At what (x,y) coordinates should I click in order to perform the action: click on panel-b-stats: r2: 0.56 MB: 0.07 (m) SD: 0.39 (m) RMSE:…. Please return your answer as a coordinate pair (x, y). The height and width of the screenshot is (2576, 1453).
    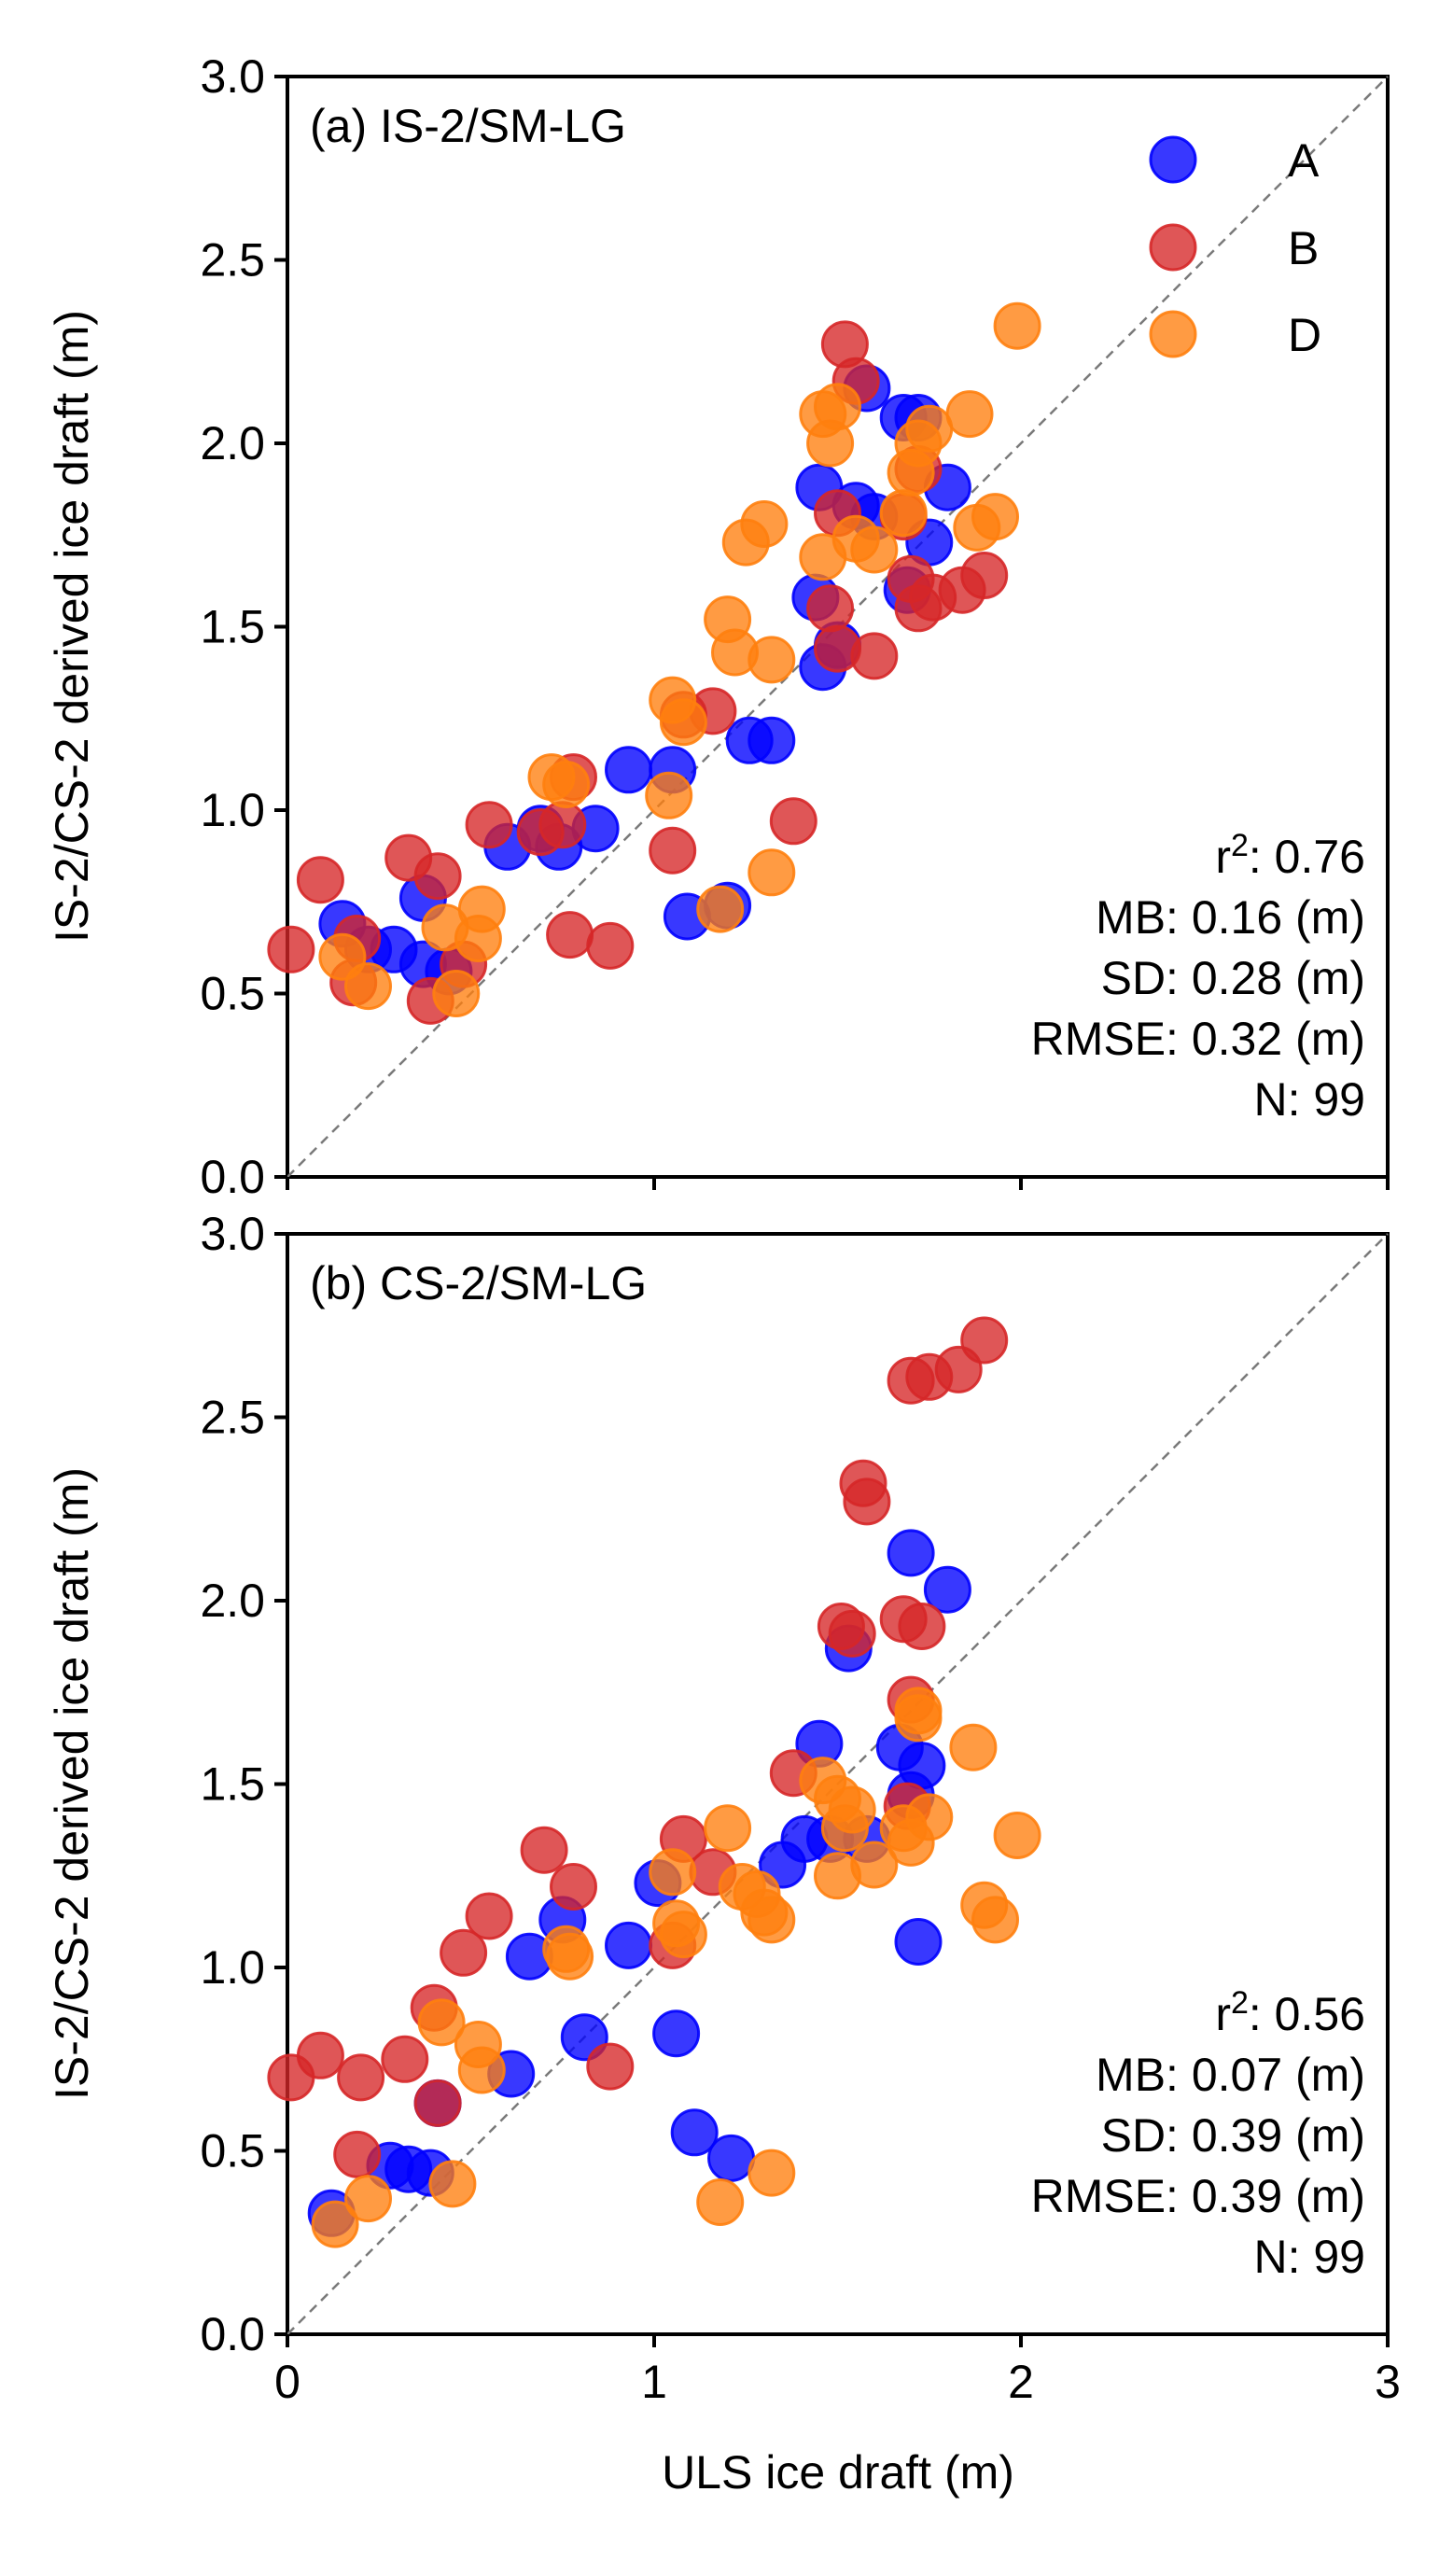
    Looking at the image, I should click on (1198, 2134).